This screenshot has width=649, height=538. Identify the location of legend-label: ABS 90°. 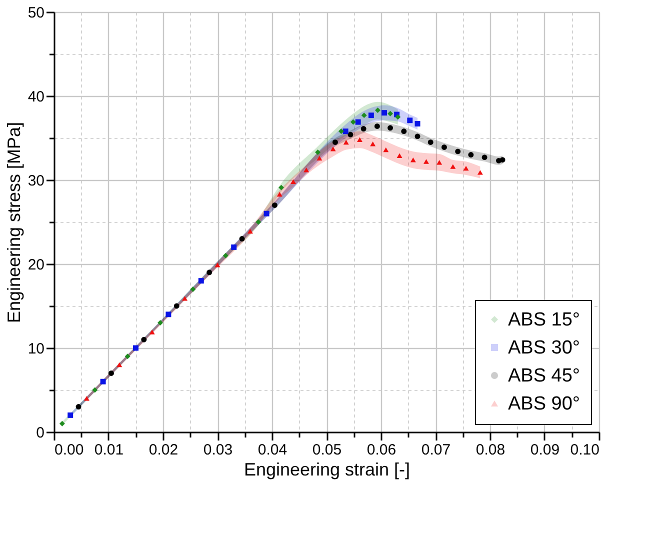
(544, 404).